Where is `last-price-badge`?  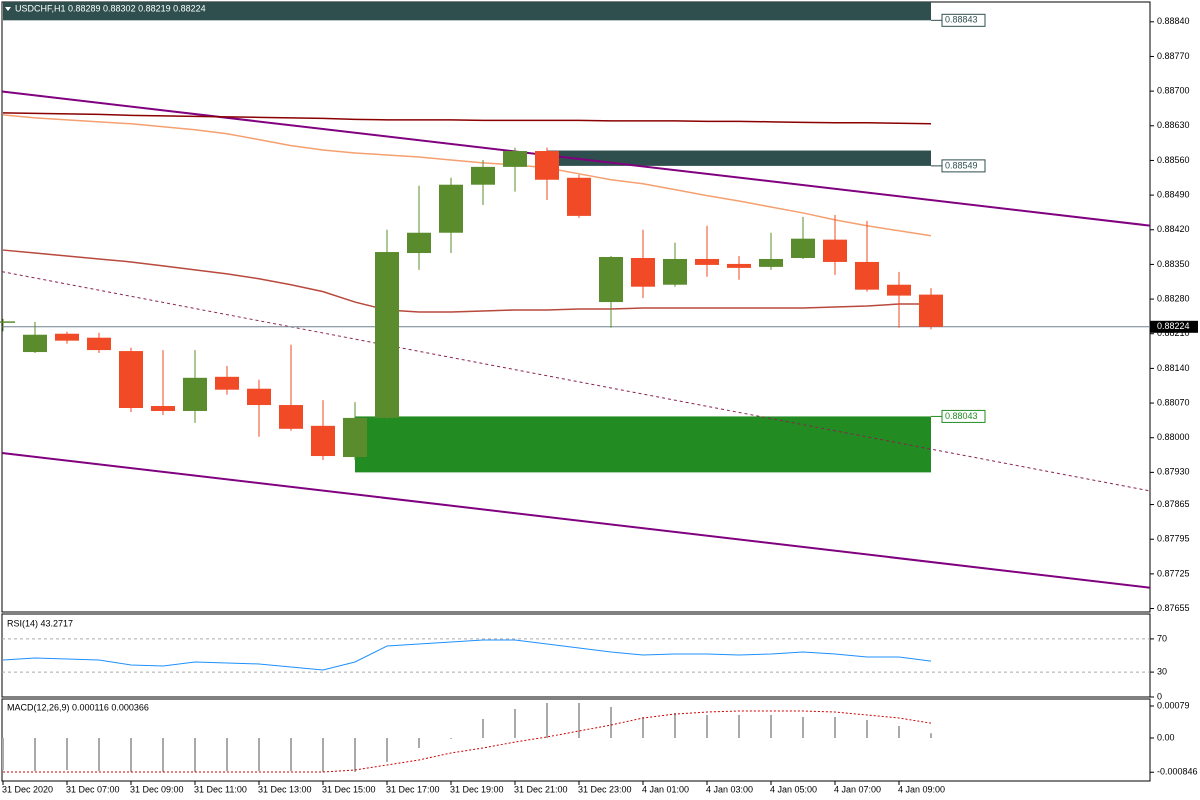
last-price-badge is located at coordinates (1174, 326).